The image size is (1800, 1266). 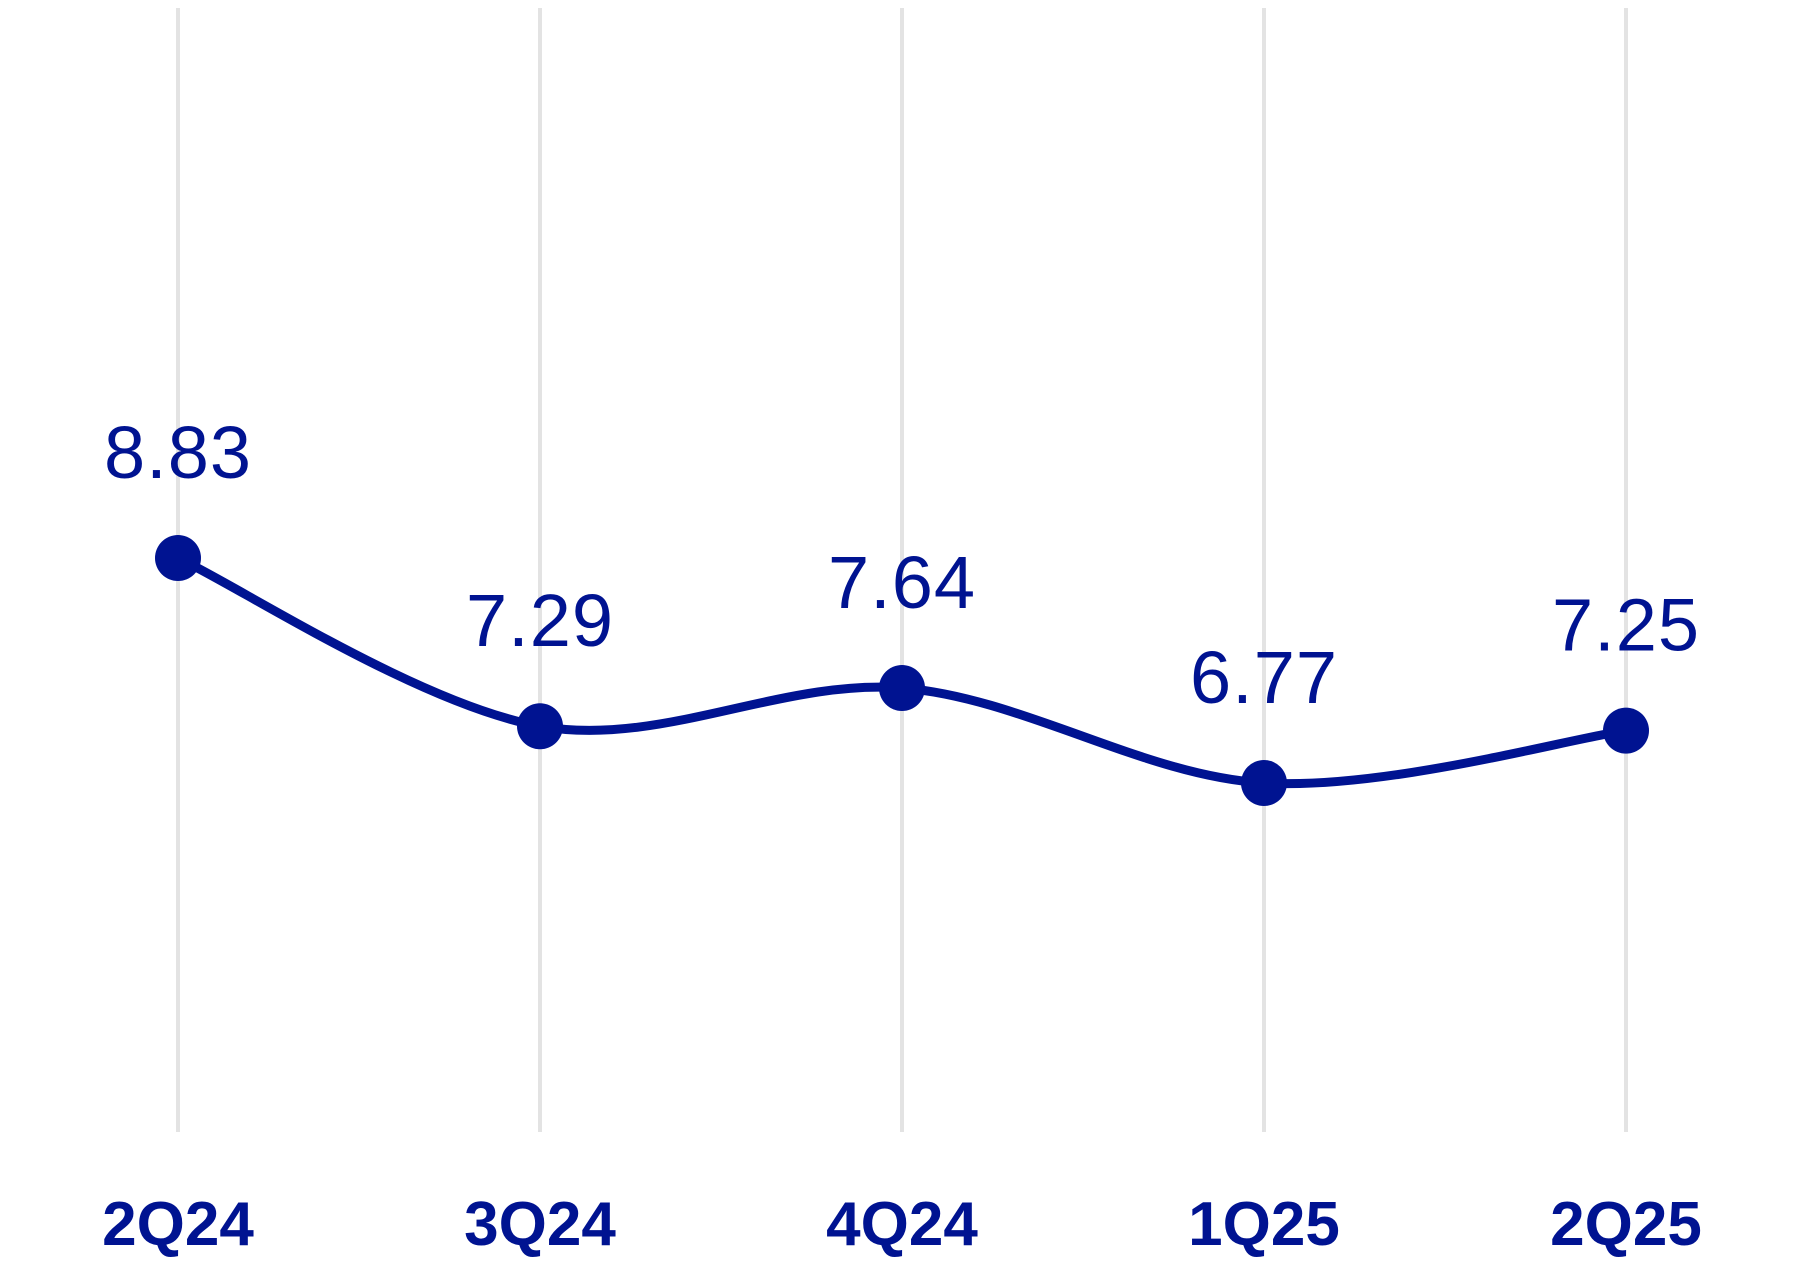 I want to click on data-point-3q24, so click(x=540, y=726).